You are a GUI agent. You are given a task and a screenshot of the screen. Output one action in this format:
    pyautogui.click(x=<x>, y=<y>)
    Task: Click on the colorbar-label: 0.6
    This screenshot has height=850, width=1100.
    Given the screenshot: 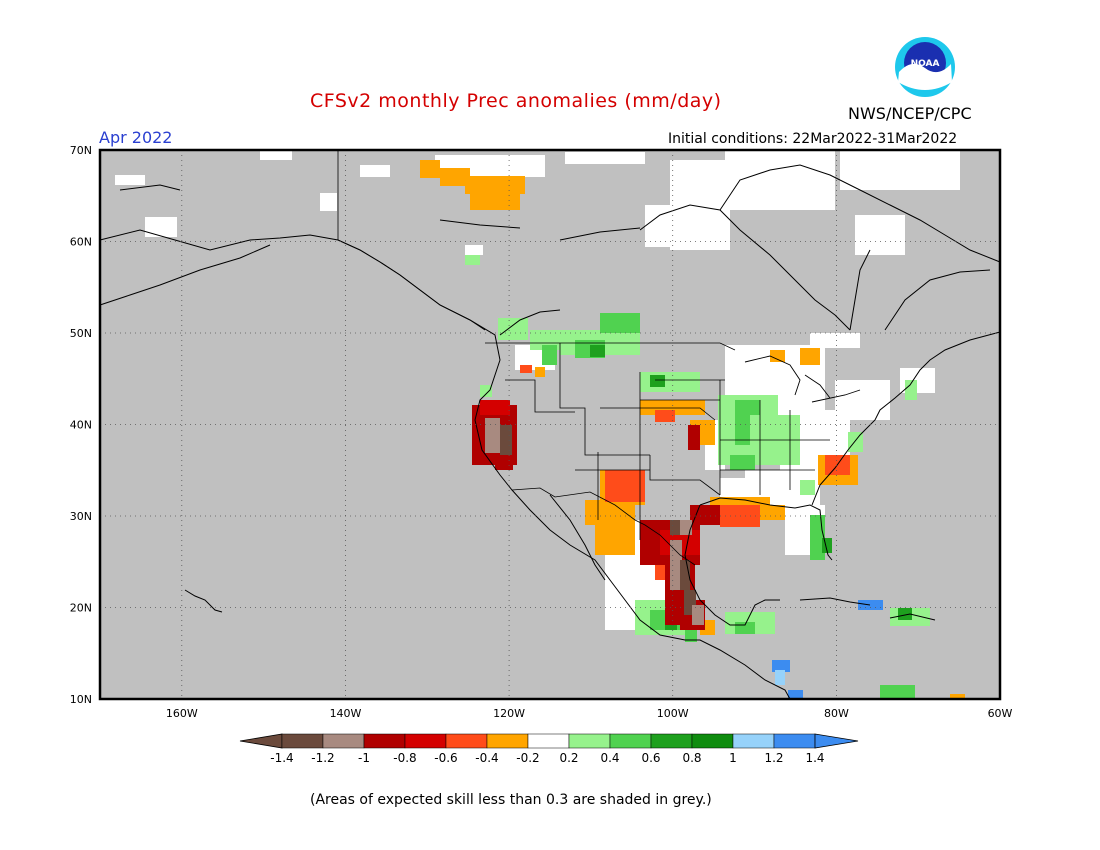 What is the action you would take?
    pyautogui.click(x=650, y=758)
    